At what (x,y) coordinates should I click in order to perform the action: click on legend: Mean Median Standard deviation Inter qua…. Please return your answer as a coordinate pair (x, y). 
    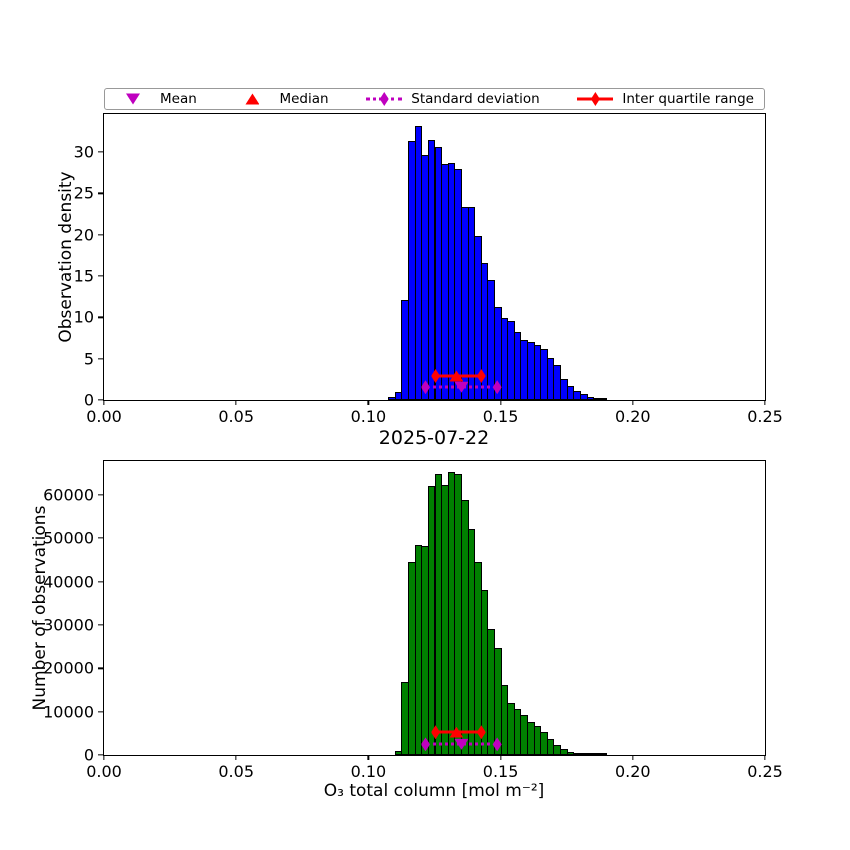
    Looking at the image, I should click on (434, 99).